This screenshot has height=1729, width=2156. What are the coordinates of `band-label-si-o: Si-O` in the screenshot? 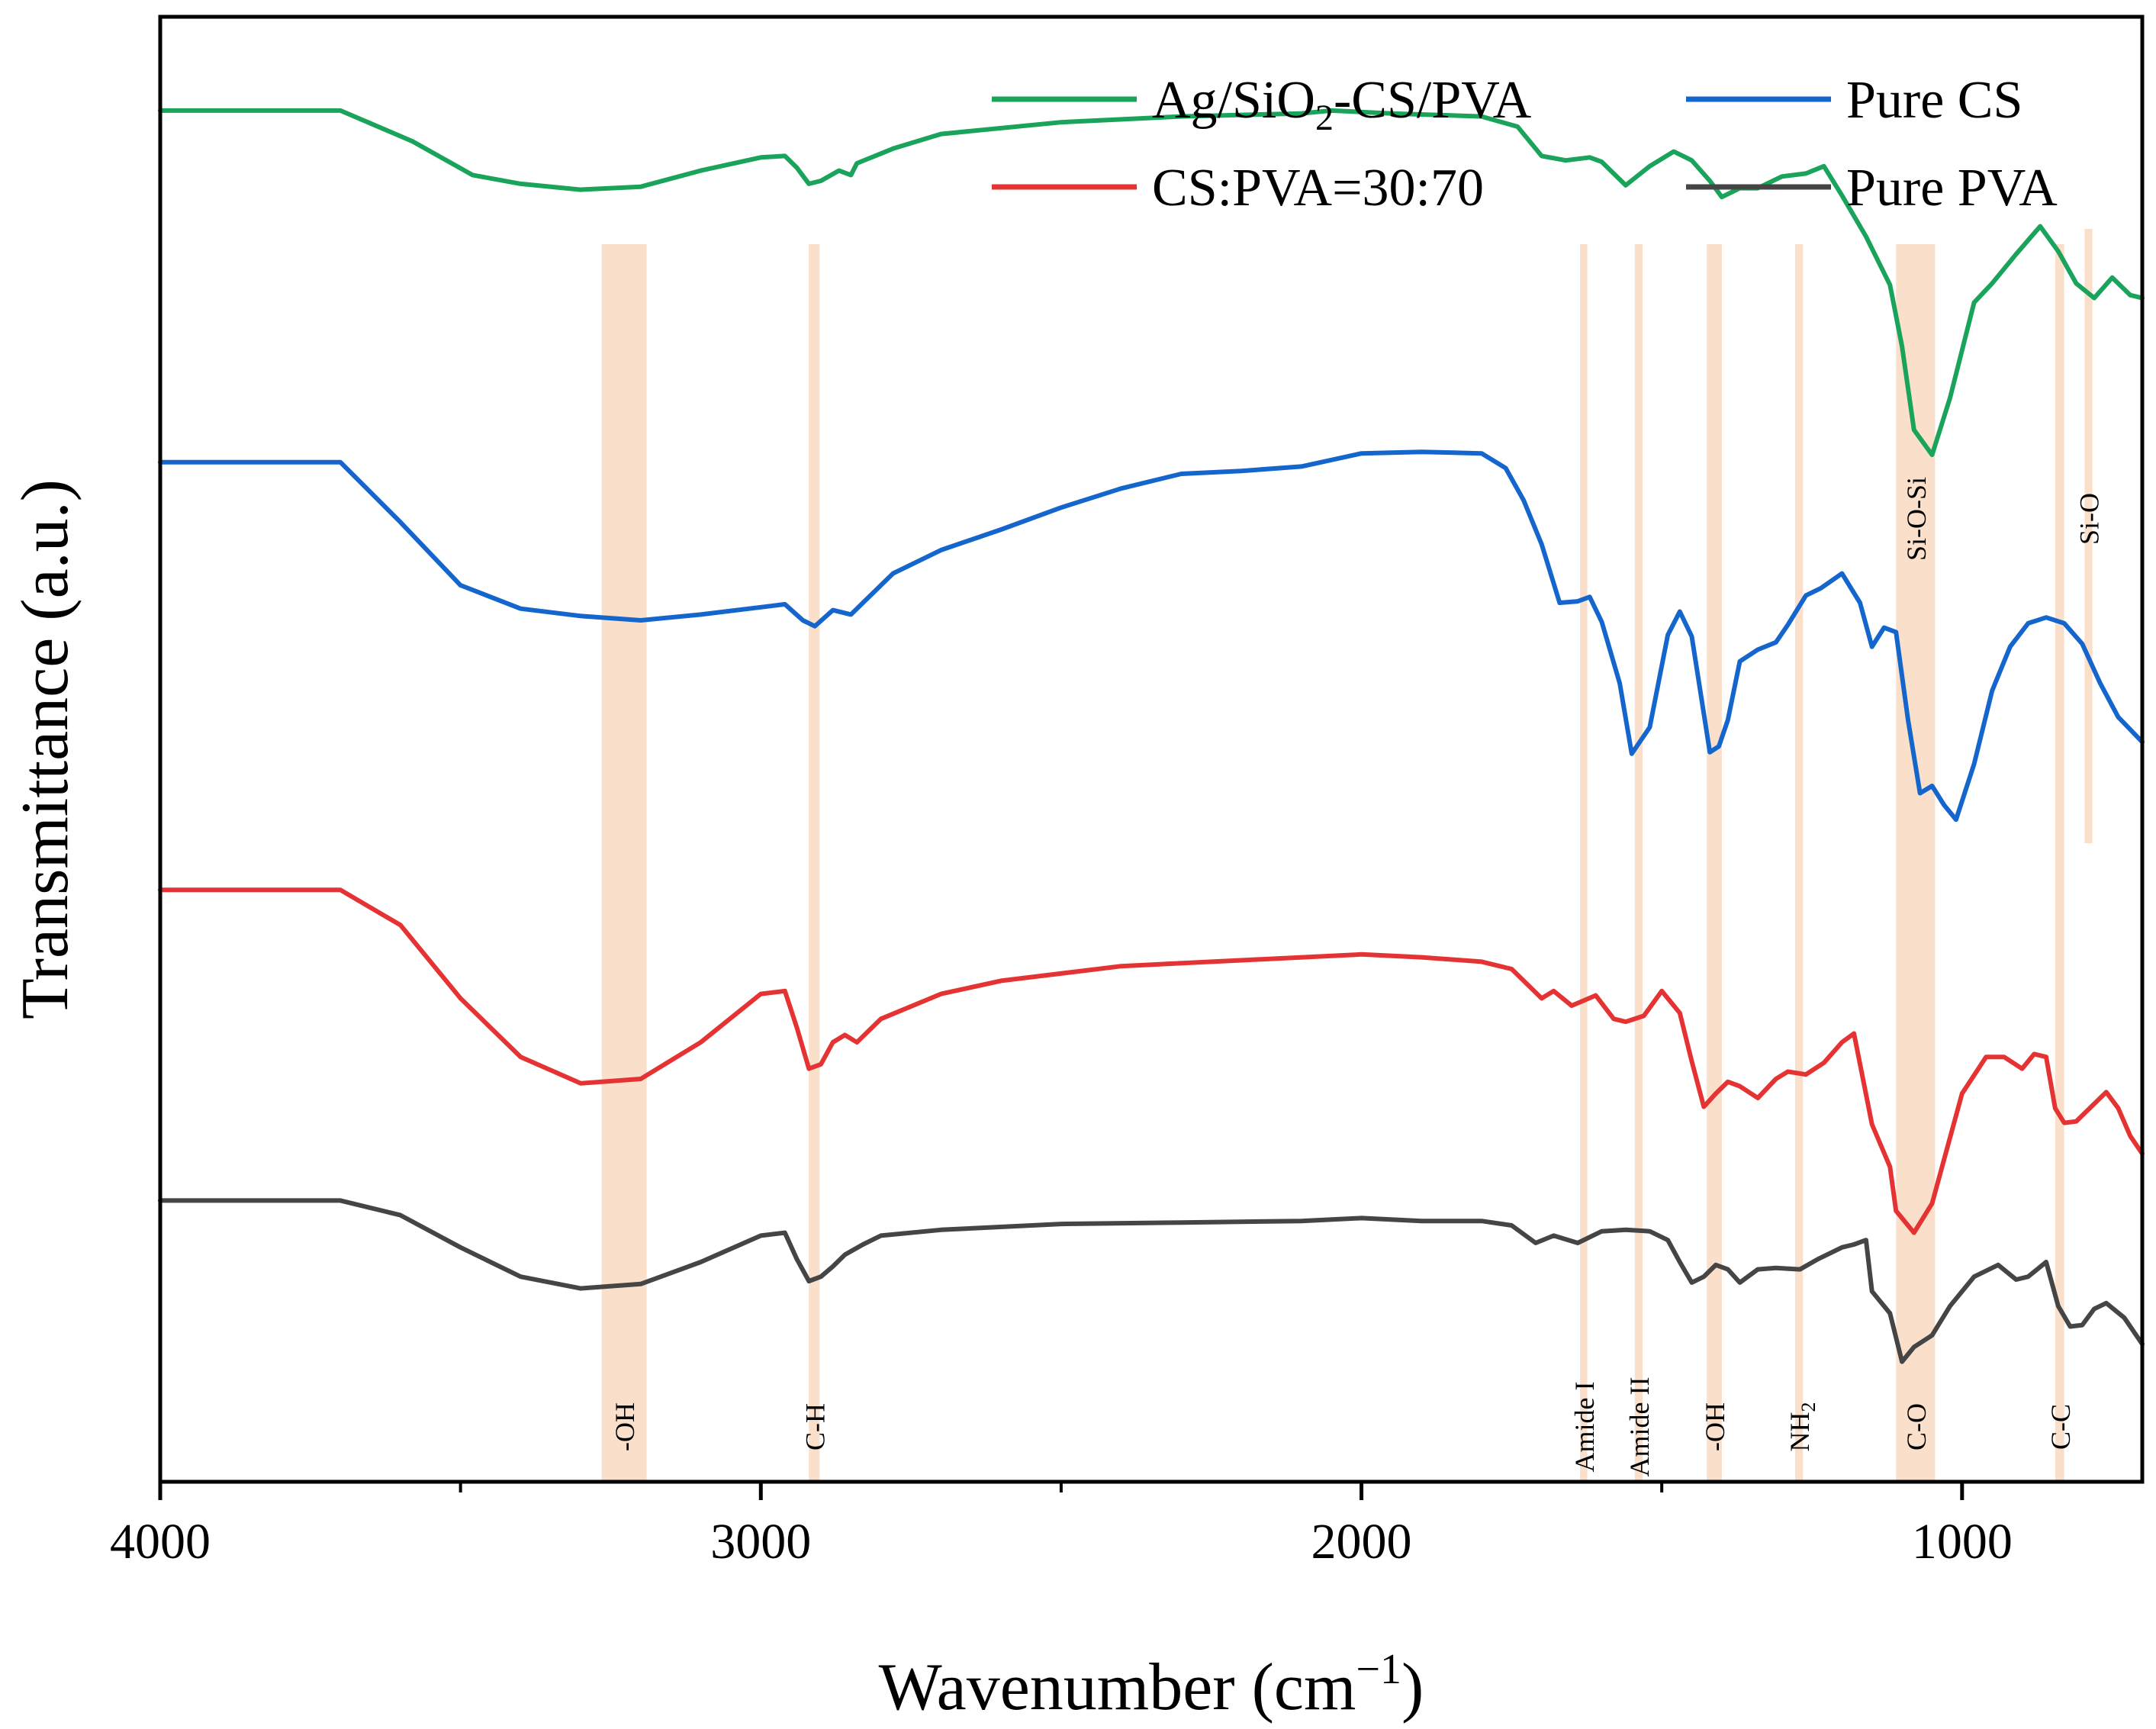 It's located at (2089, 519).